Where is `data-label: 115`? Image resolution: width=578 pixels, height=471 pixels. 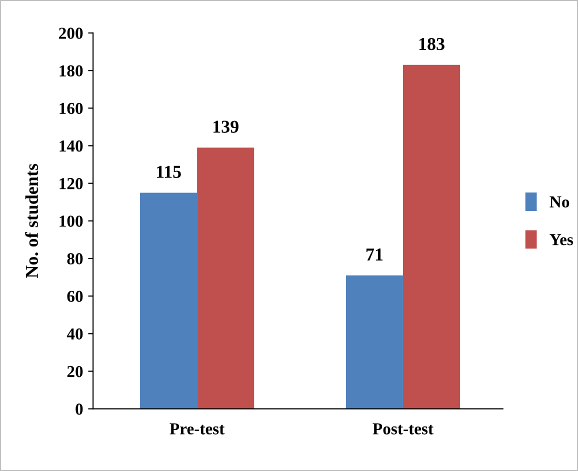 data-label: 115 is located at coordinates (168, 172).